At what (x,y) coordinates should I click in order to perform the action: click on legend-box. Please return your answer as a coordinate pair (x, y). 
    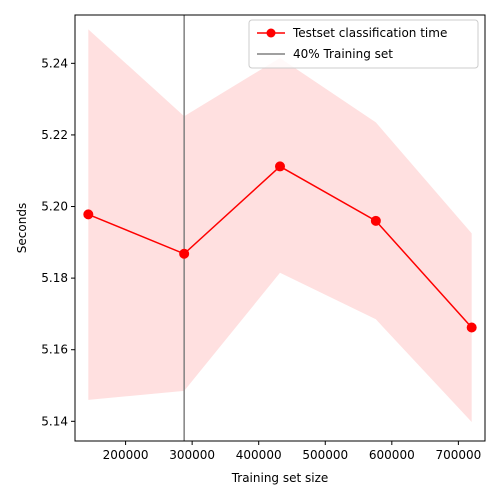
    Looking at the image, I should click on (363, 44).